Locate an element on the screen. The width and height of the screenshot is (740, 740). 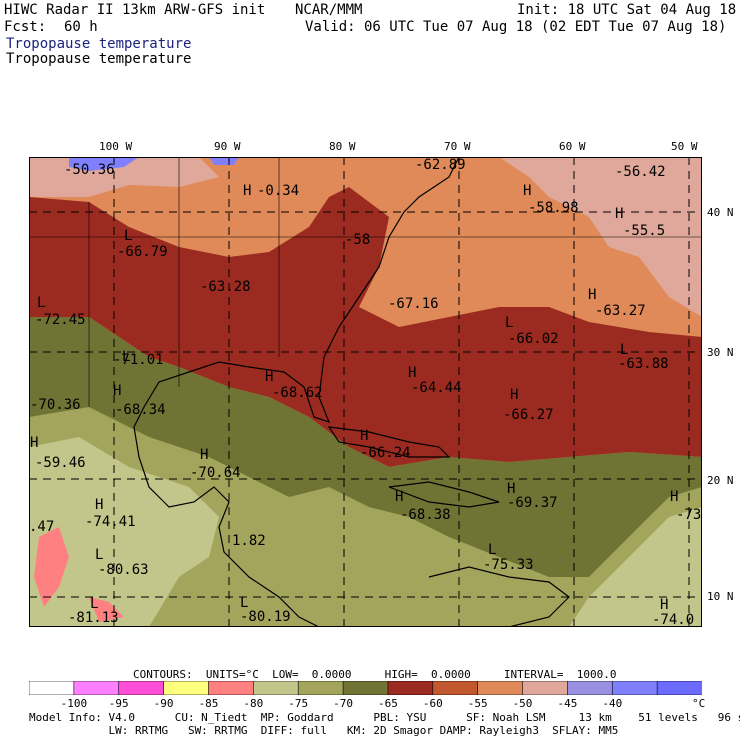
lon-label-60w: 60 W is located at coordinates (572, 146).